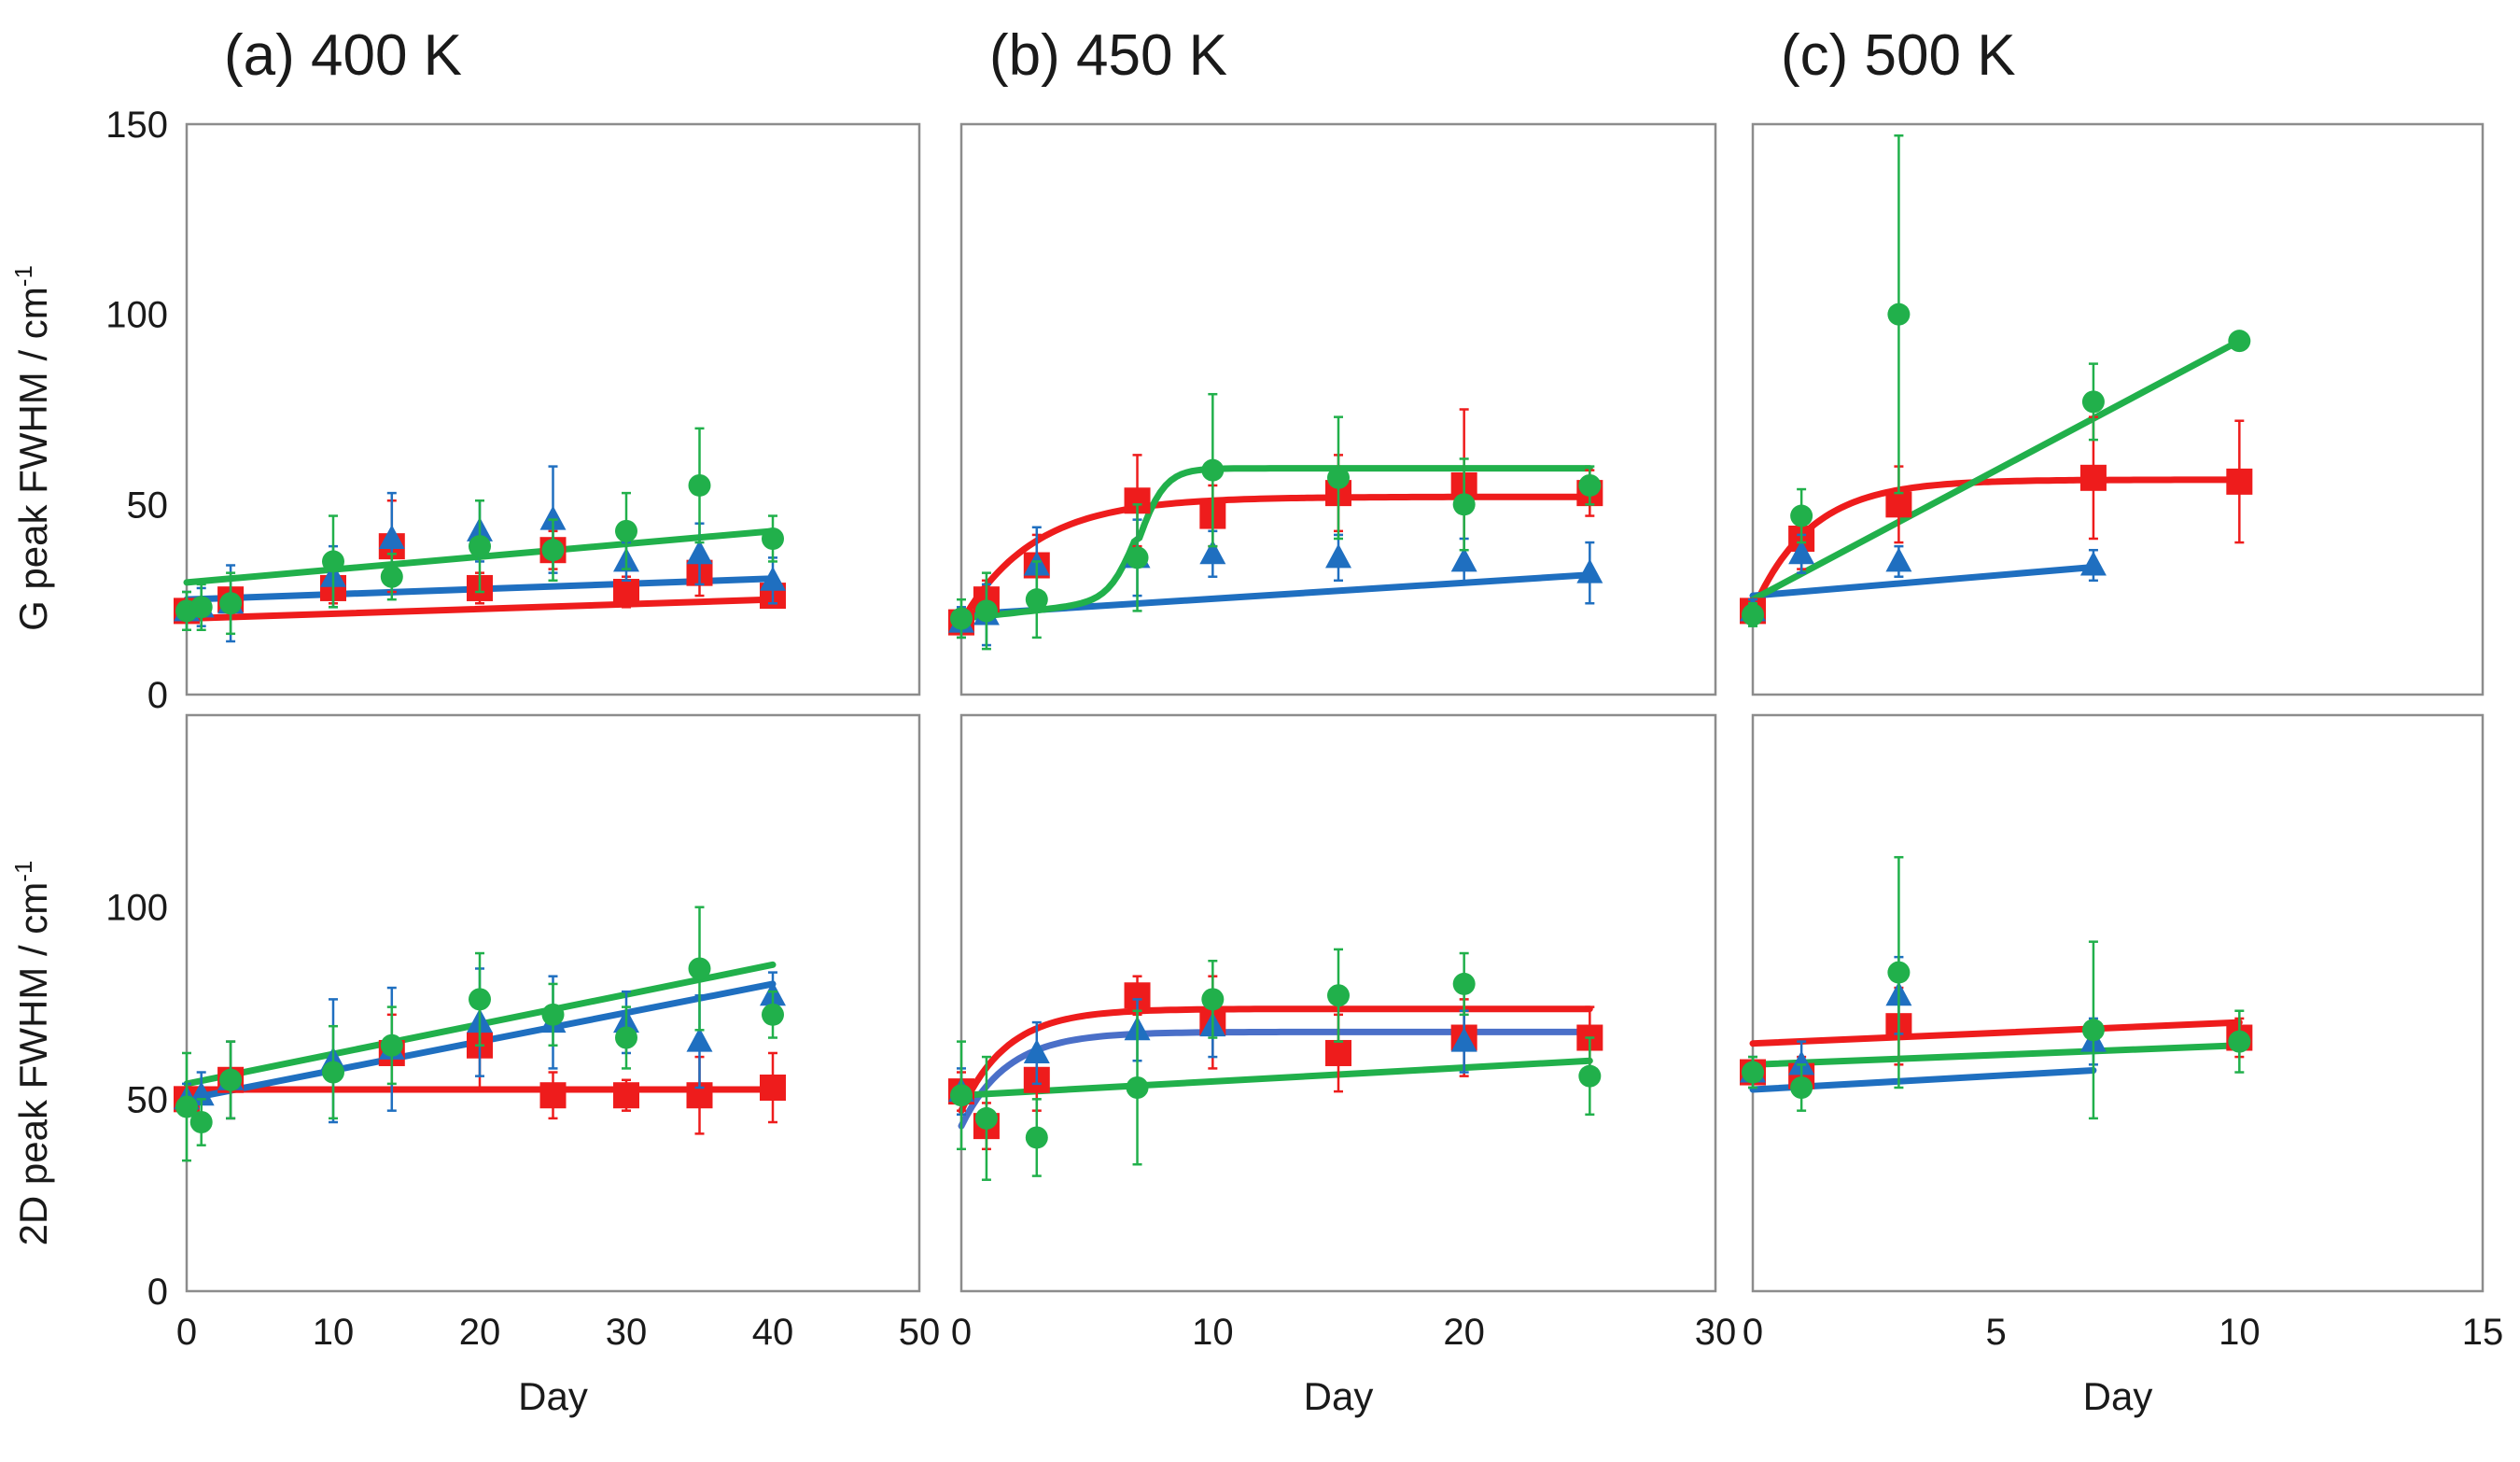 The width and height of the screenshot is (2520, 1462). I want to click on x-tick-label-0: 0, so click(186, 1332).